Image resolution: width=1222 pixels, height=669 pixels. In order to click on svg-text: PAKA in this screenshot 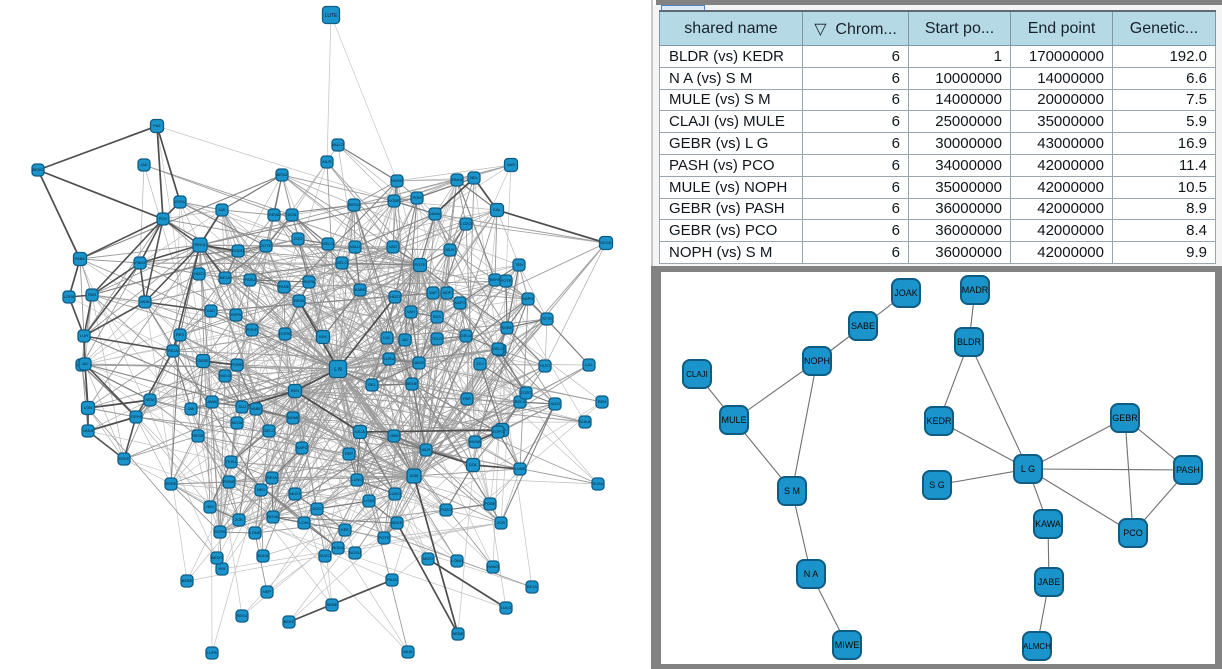, I will do `click(457, 179)`.